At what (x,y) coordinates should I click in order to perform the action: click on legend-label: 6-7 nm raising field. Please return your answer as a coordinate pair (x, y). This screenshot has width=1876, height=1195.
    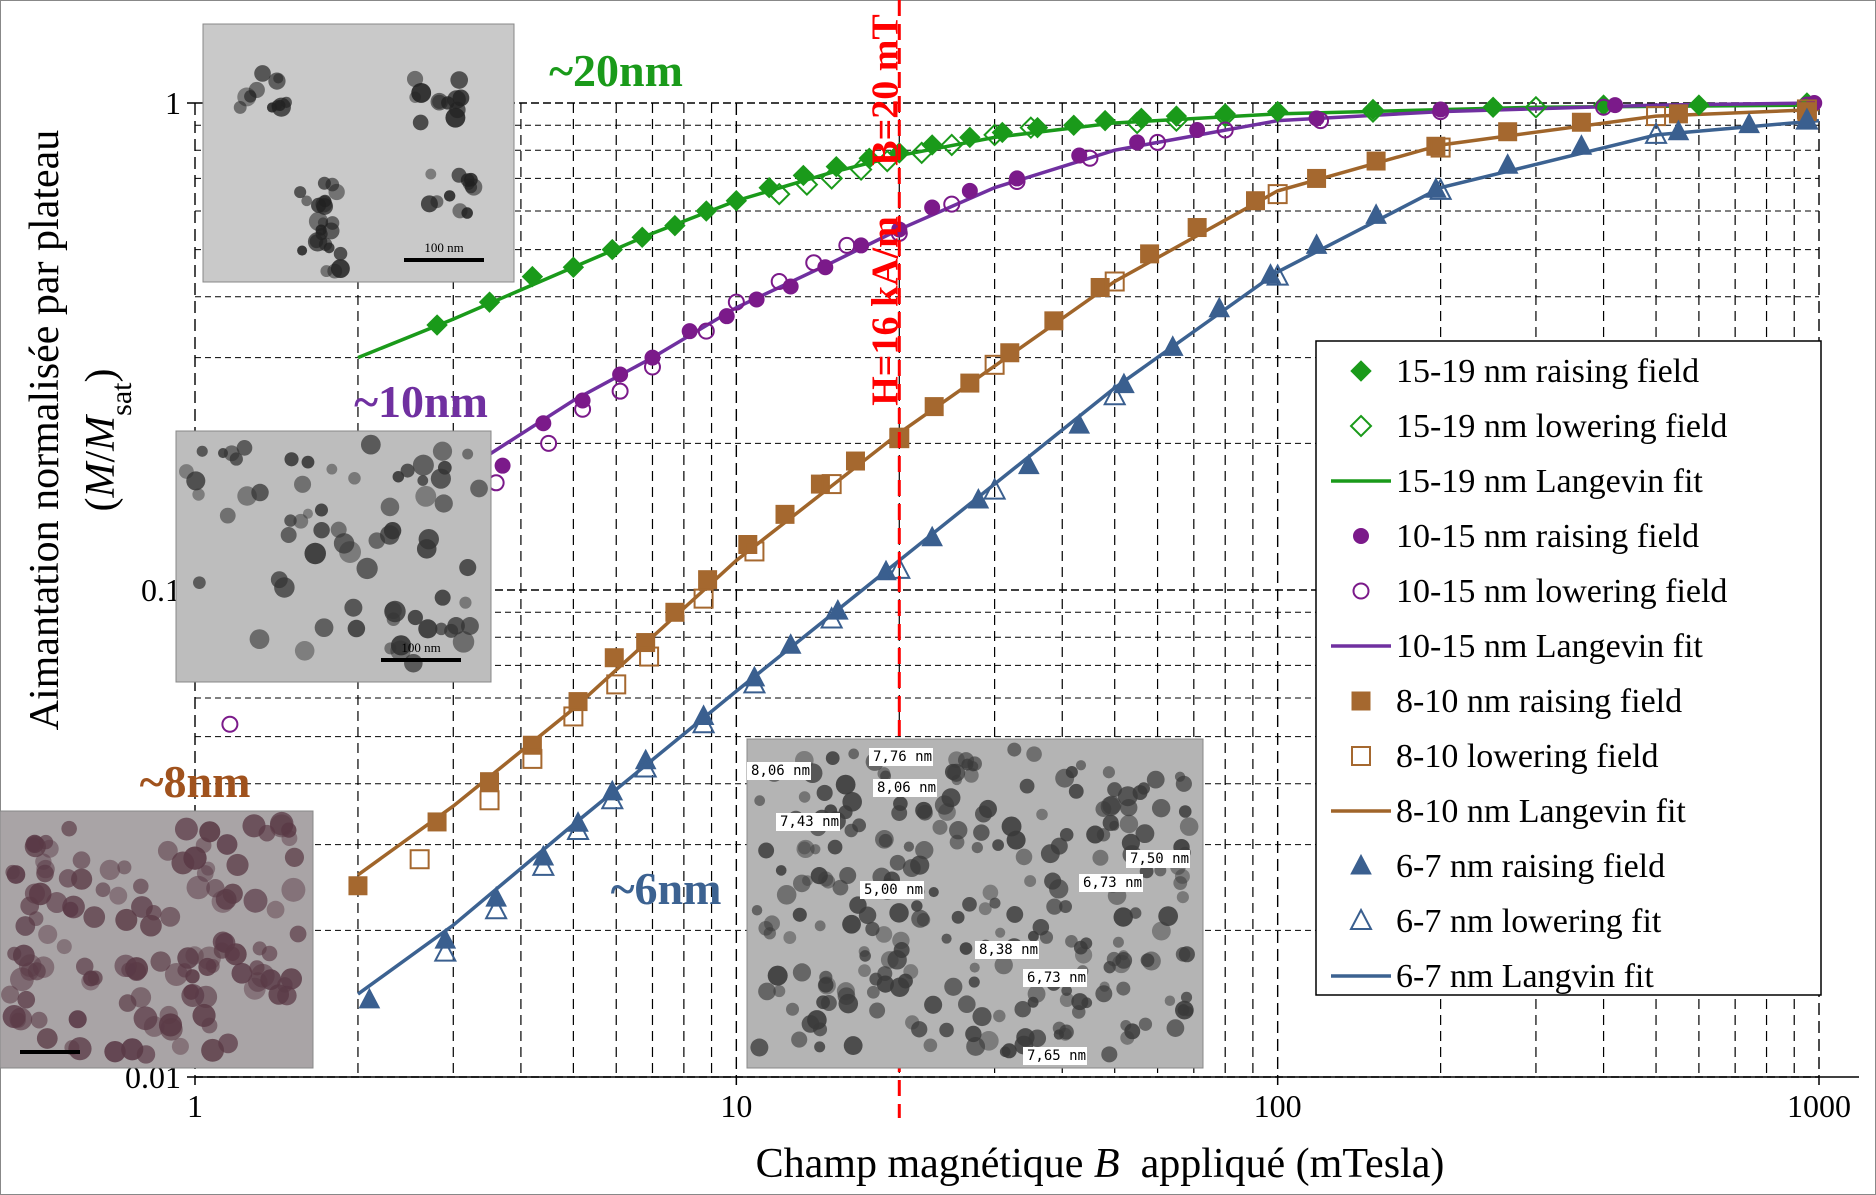
    Looking at the image, I should click on (1530, 866).